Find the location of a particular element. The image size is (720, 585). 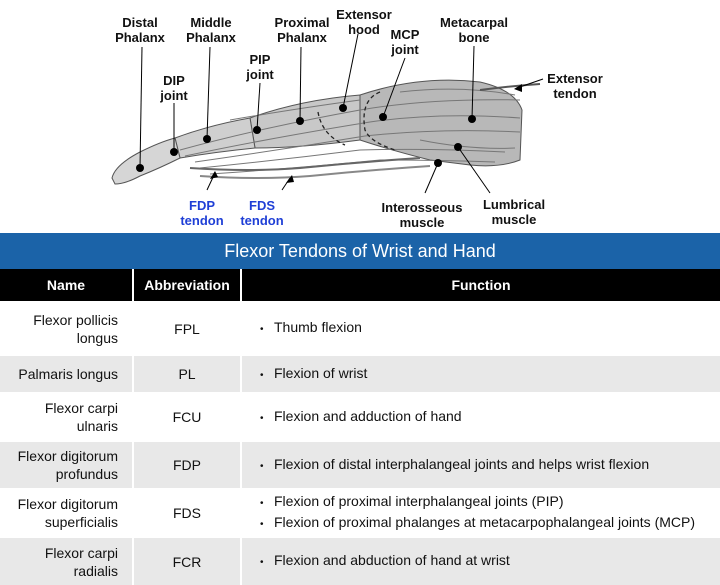

label-fdp-tendon: FDP tendon is located at coordinates (202, 213).